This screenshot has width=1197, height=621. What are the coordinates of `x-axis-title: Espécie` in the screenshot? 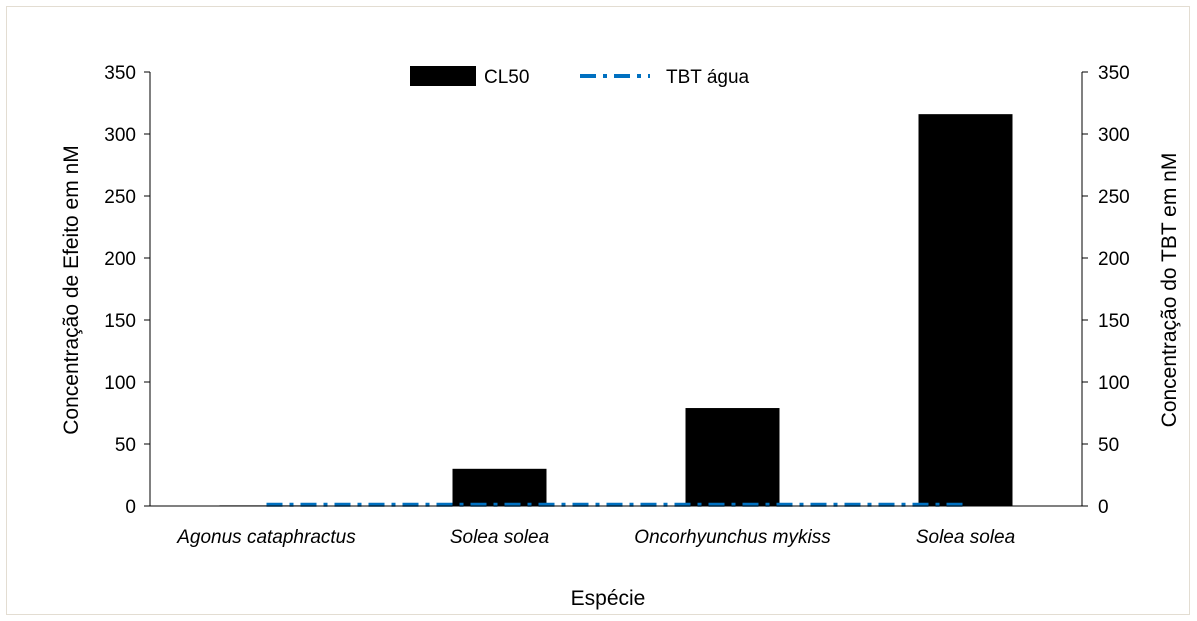 It's located at (608, 598).